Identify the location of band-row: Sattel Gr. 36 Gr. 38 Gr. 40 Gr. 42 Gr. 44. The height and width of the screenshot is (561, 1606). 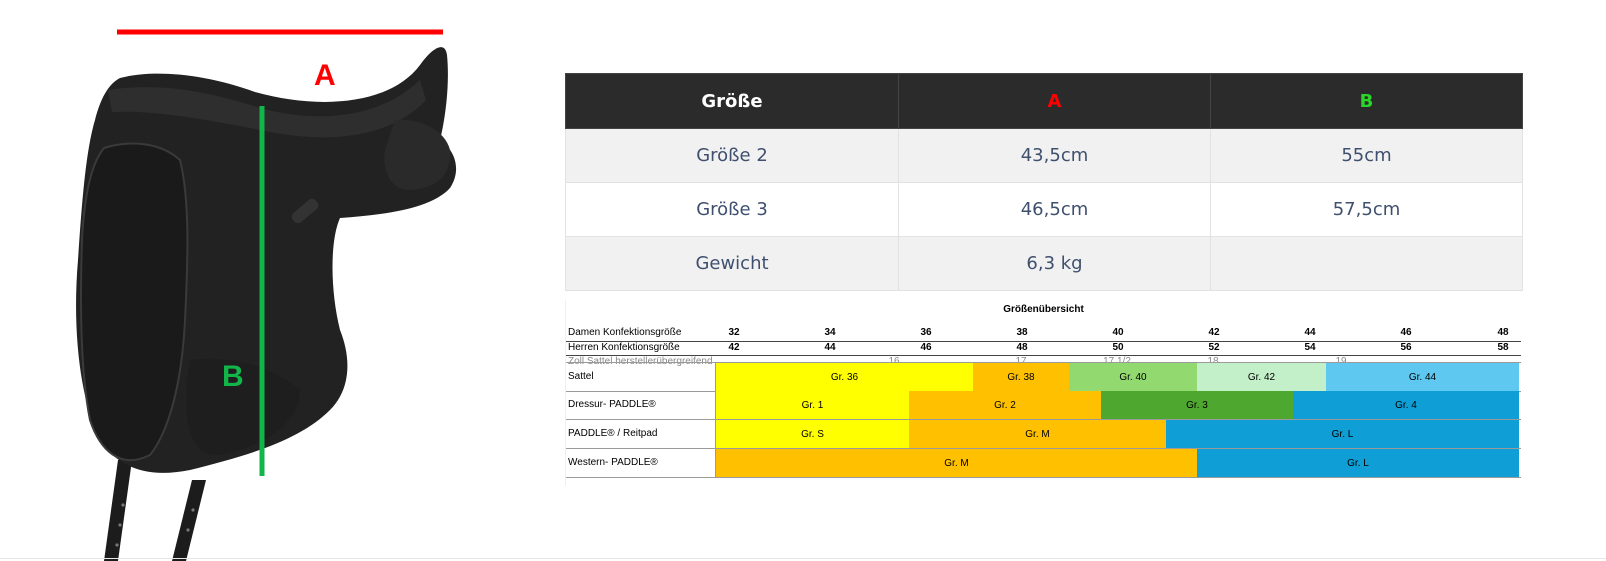
(1043, 377).